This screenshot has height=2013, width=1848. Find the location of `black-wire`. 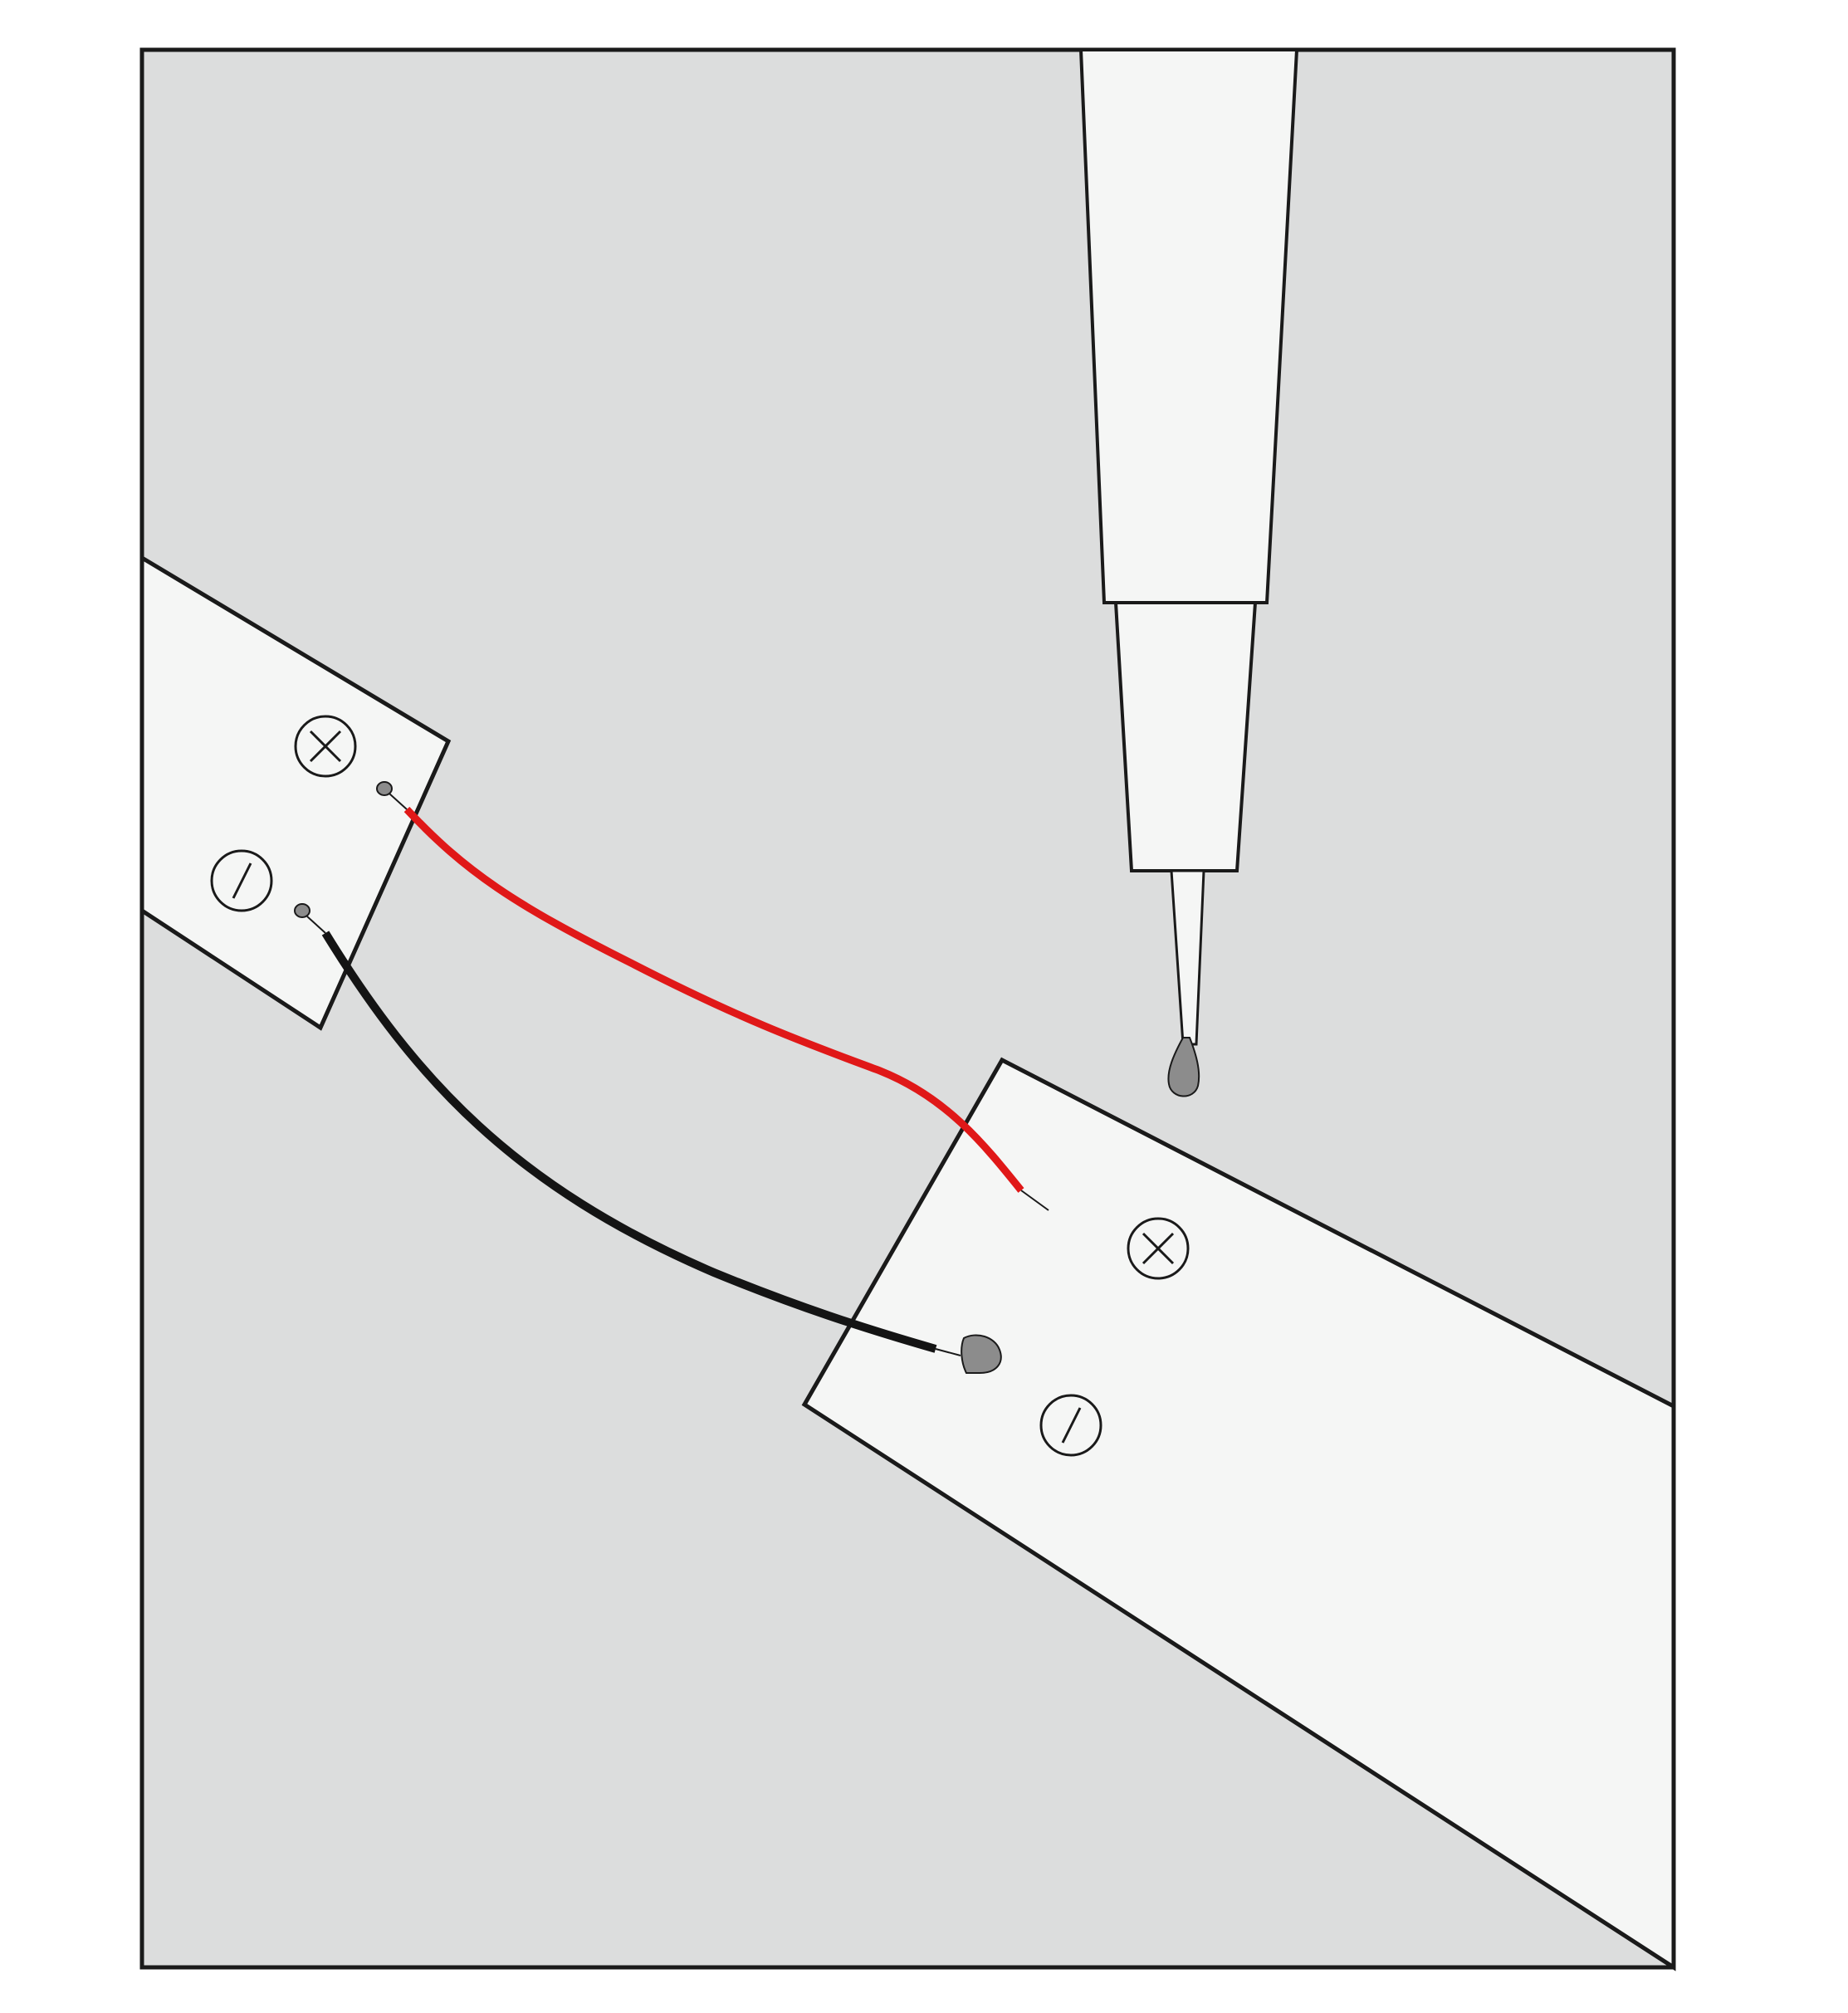

black-wire is located at coordinates (629, 1142).